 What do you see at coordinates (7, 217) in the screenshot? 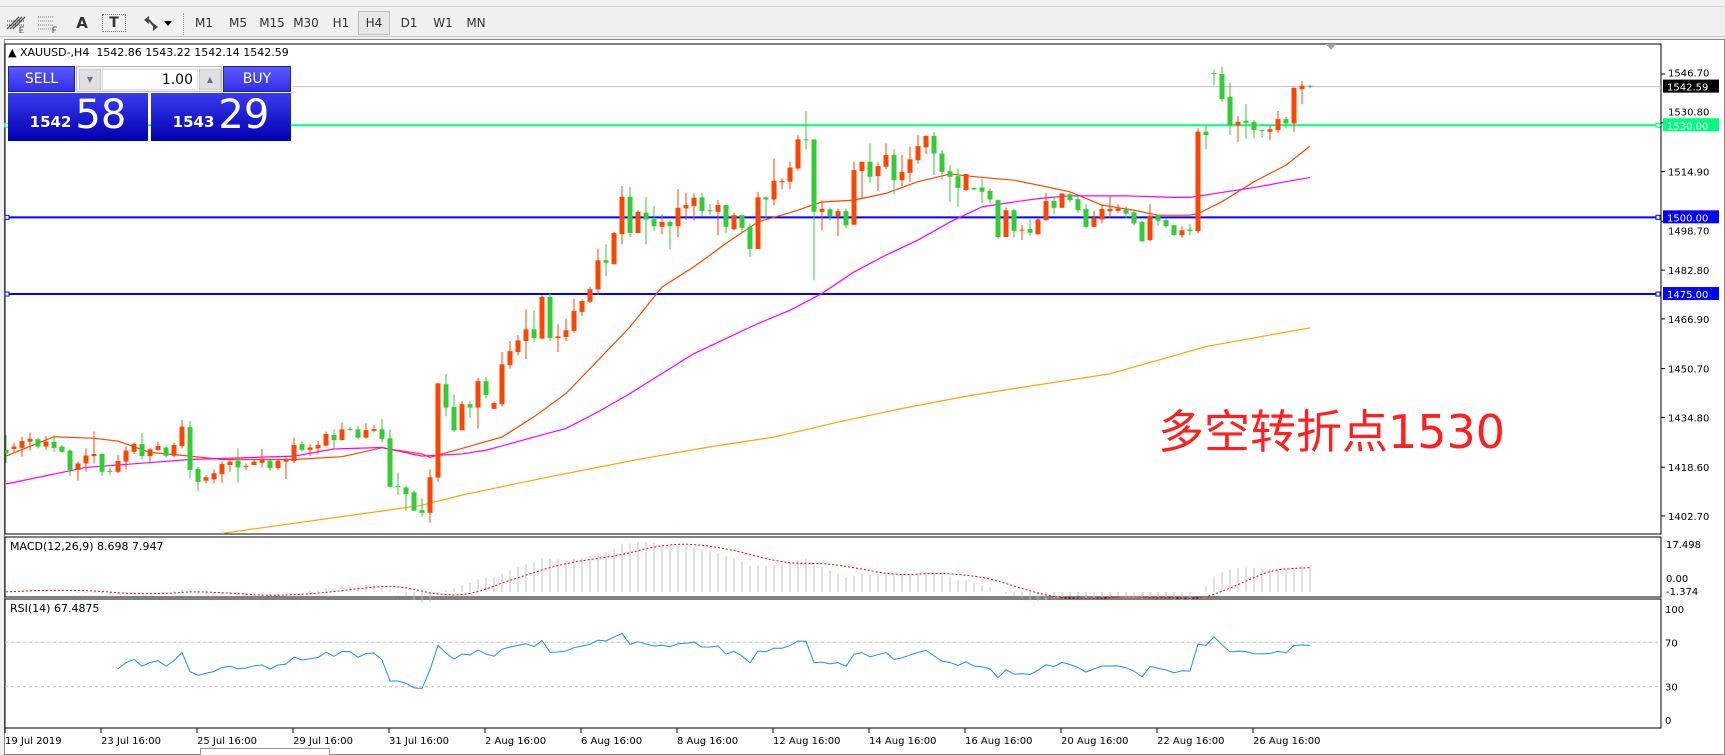
I see `level-handle` at bounding box center [7, 217].